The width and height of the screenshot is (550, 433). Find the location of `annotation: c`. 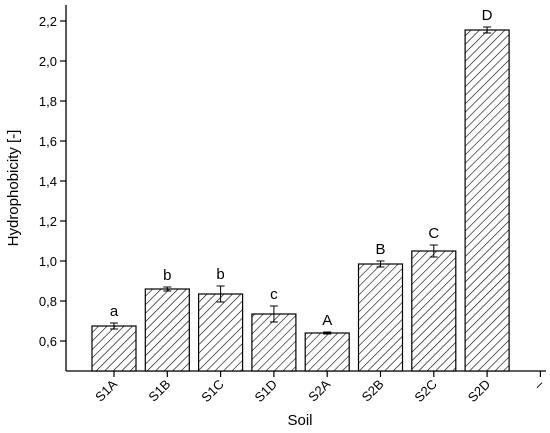

annotation: c is located at coordinates (274, 294).